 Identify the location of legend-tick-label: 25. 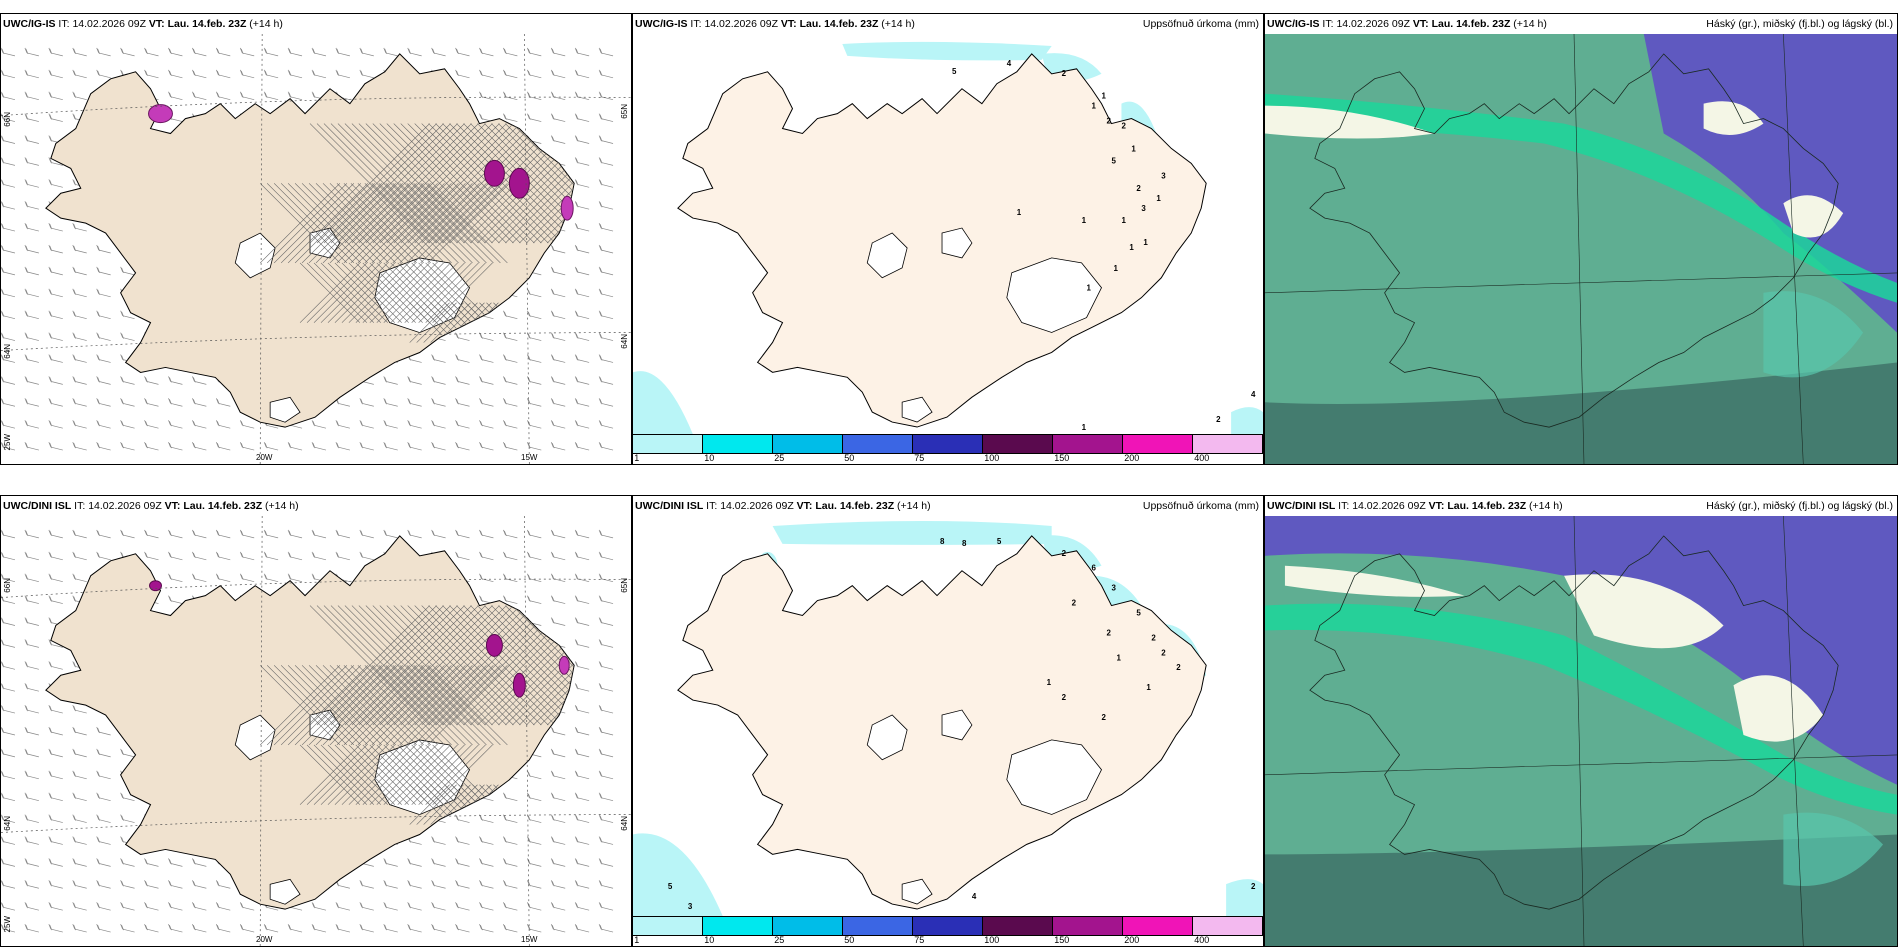
(779, 940).